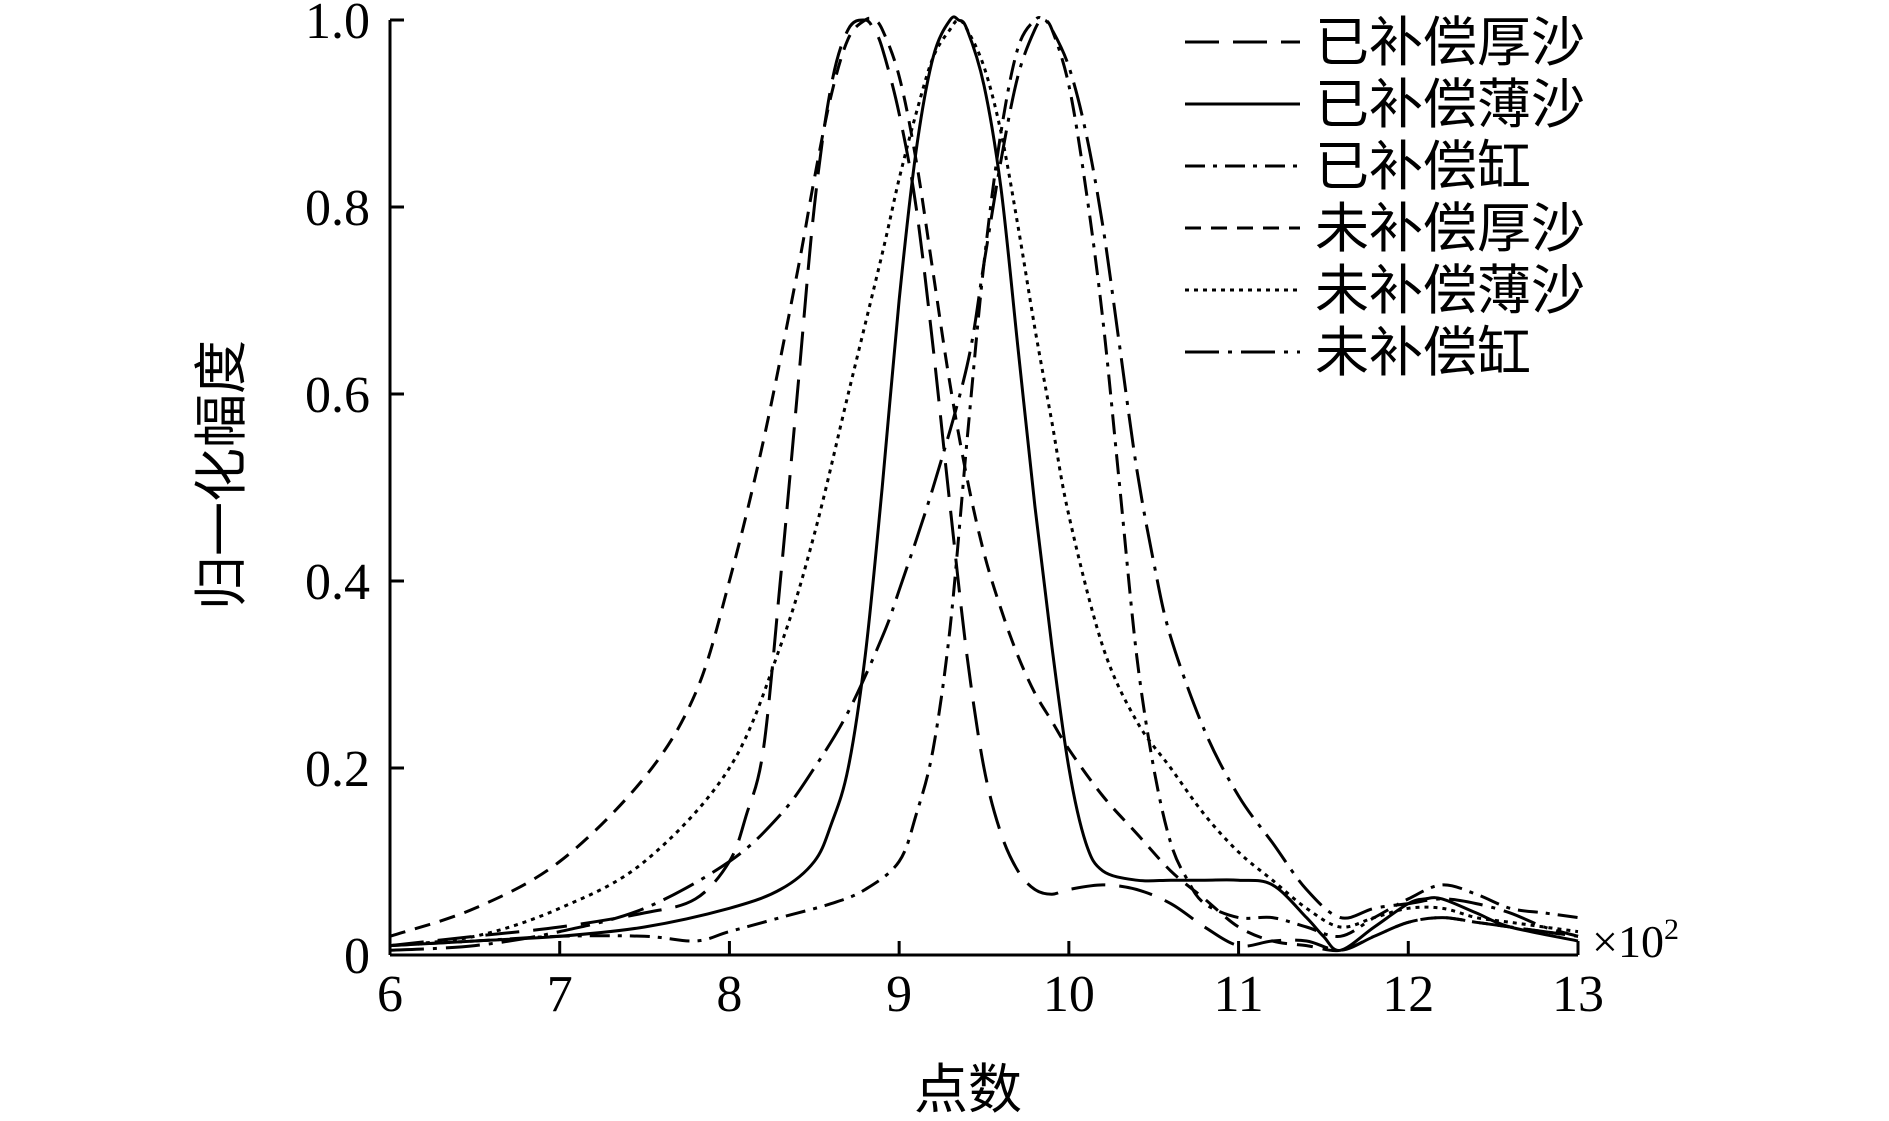 The width and height of the screenshot is (1889, 1121). I want to click on y-tick-label: 0.2, so click(337, 769).